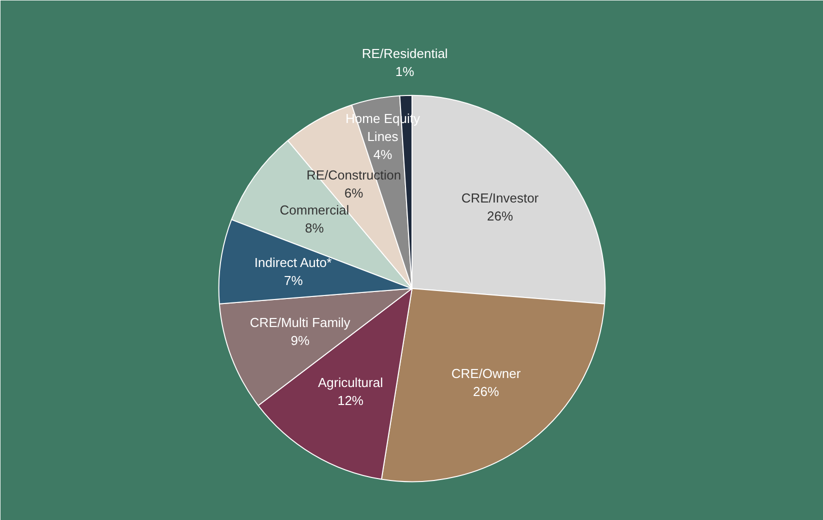 The image size is (823, 520). Describe the element at coordinates (300, 340) in the screenshot. I see `data-label: 9%` at that location.